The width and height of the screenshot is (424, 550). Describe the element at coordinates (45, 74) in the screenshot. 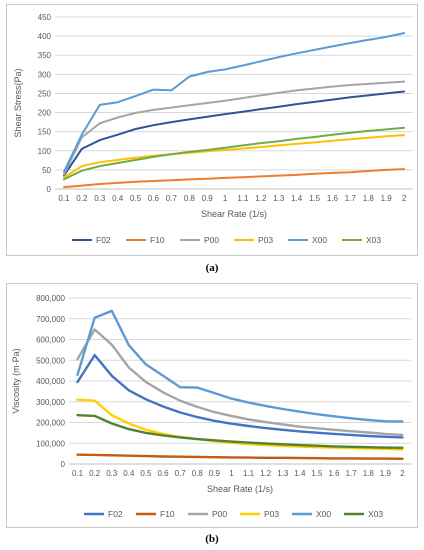

I see `y-tick-label: 300` at that location.